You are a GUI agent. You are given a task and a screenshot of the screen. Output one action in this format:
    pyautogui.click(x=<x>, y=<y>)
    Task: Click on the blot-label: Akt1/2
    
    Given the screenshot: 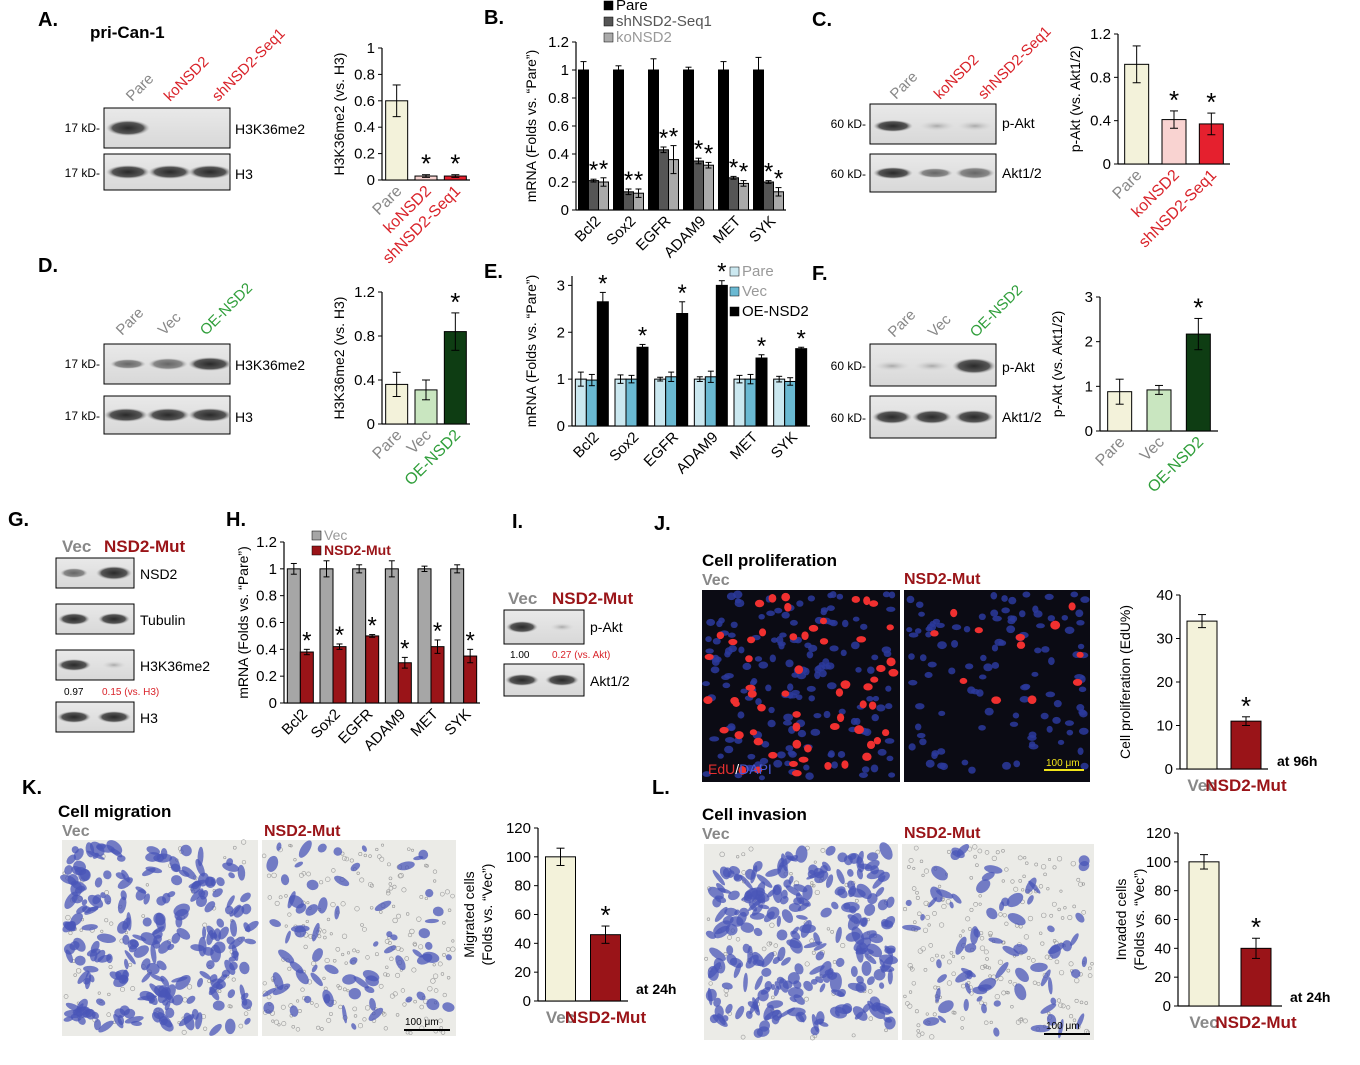 What is the action you would take?
    pyautogui.click(x=1022, y=173)
    